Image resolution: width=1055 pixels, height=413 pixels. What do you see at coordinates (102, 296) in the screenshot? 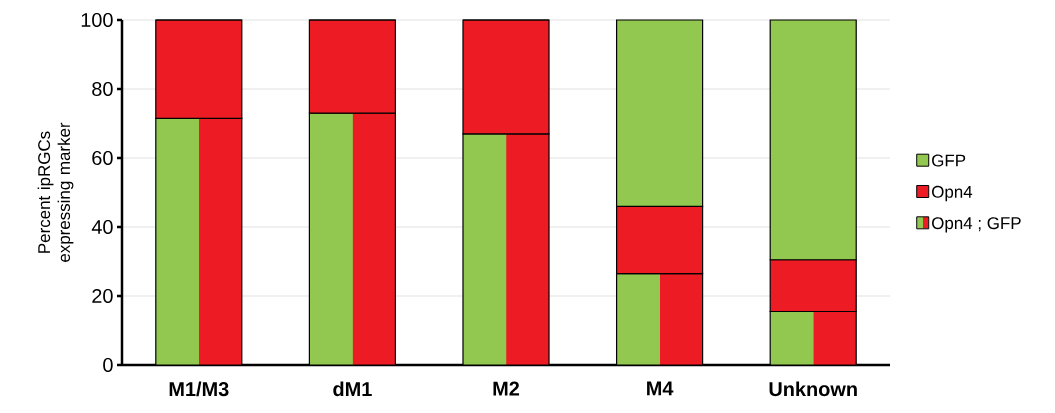
I see `y-tick-label: 20` at bounding box center [102, 296].